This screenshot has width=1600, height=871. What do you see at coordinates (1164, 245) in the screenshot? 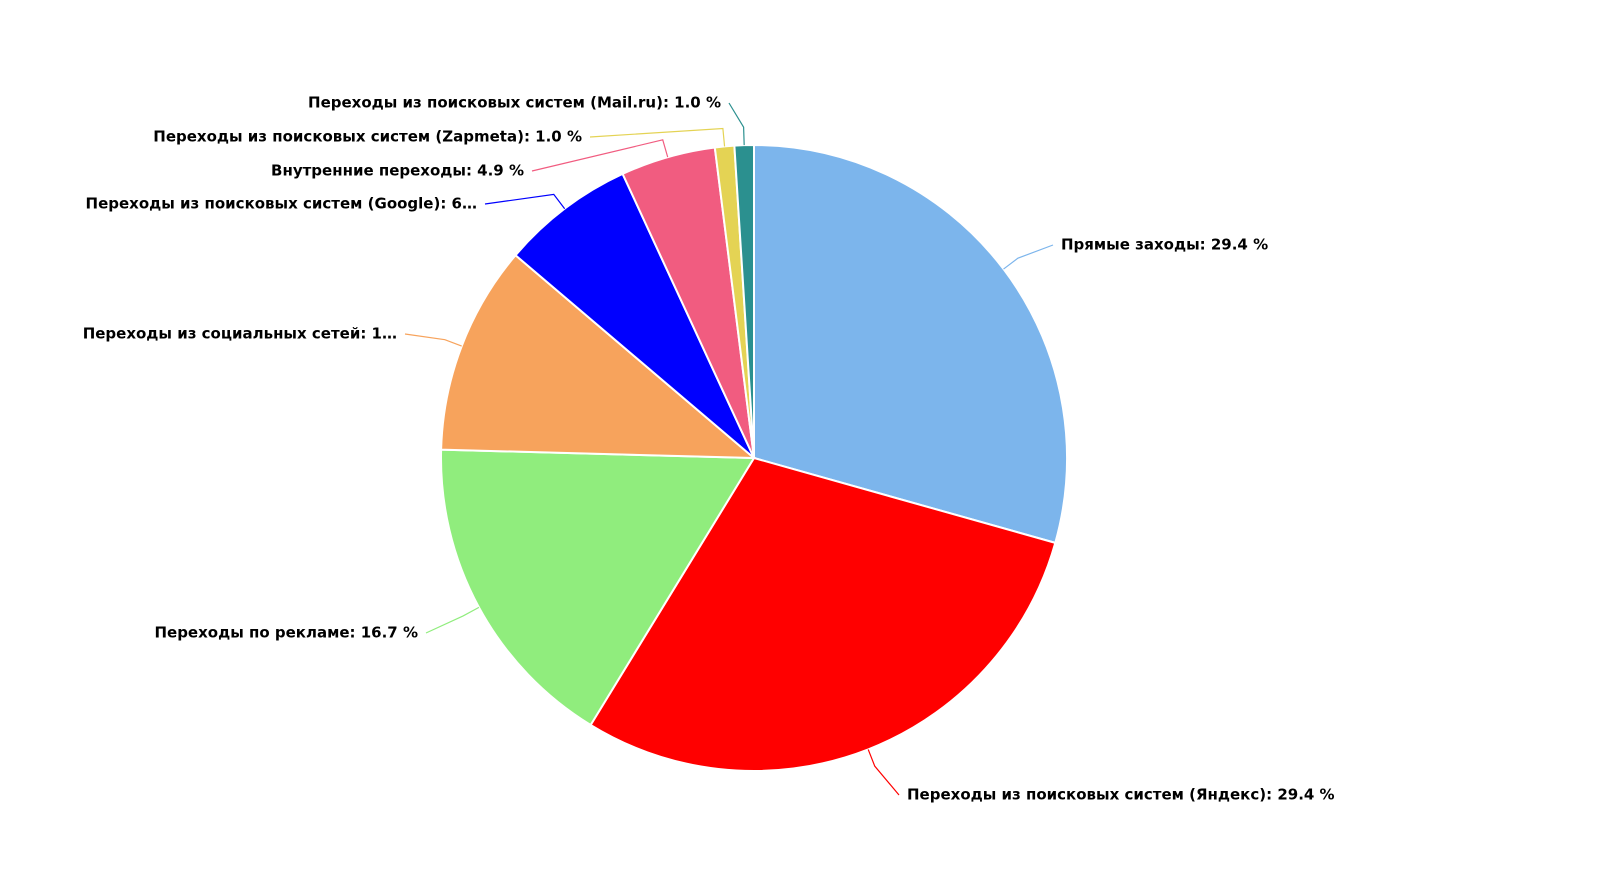
I see `data-label: Прямые заходы: 29.4 %` at bounding box center [1164, 245].